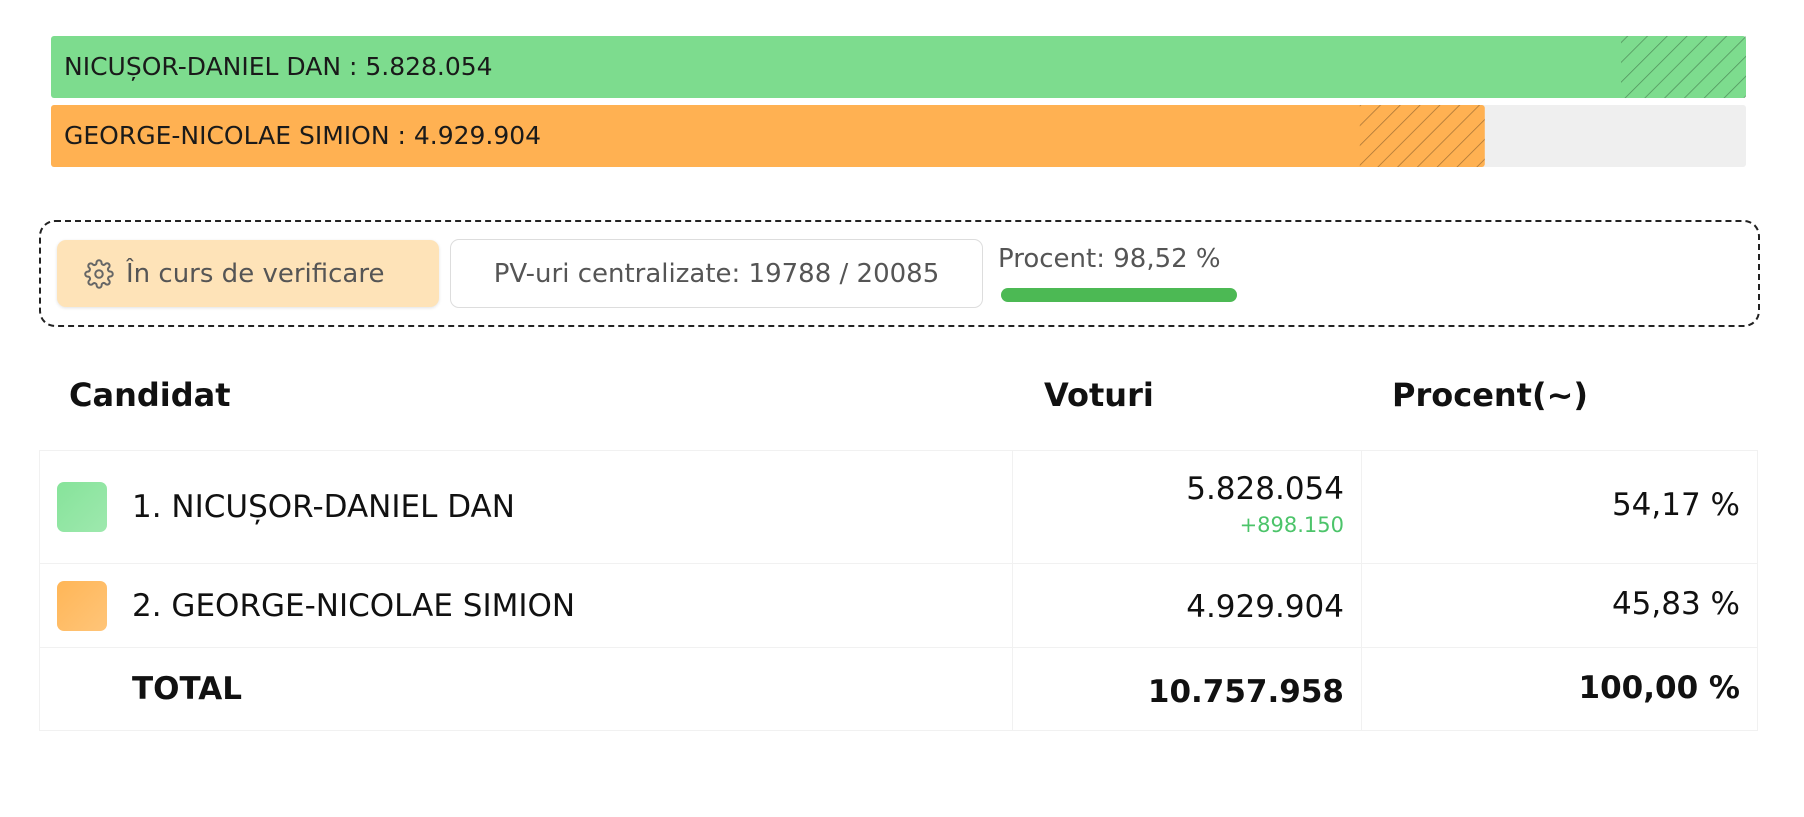 Image resolution: width=1804 pixels, height=817 pixels. What do you see at coordinates (1099, 395) in the screenshot?
I see `header-votes: Voturi` at bounding box center [1099, 395].